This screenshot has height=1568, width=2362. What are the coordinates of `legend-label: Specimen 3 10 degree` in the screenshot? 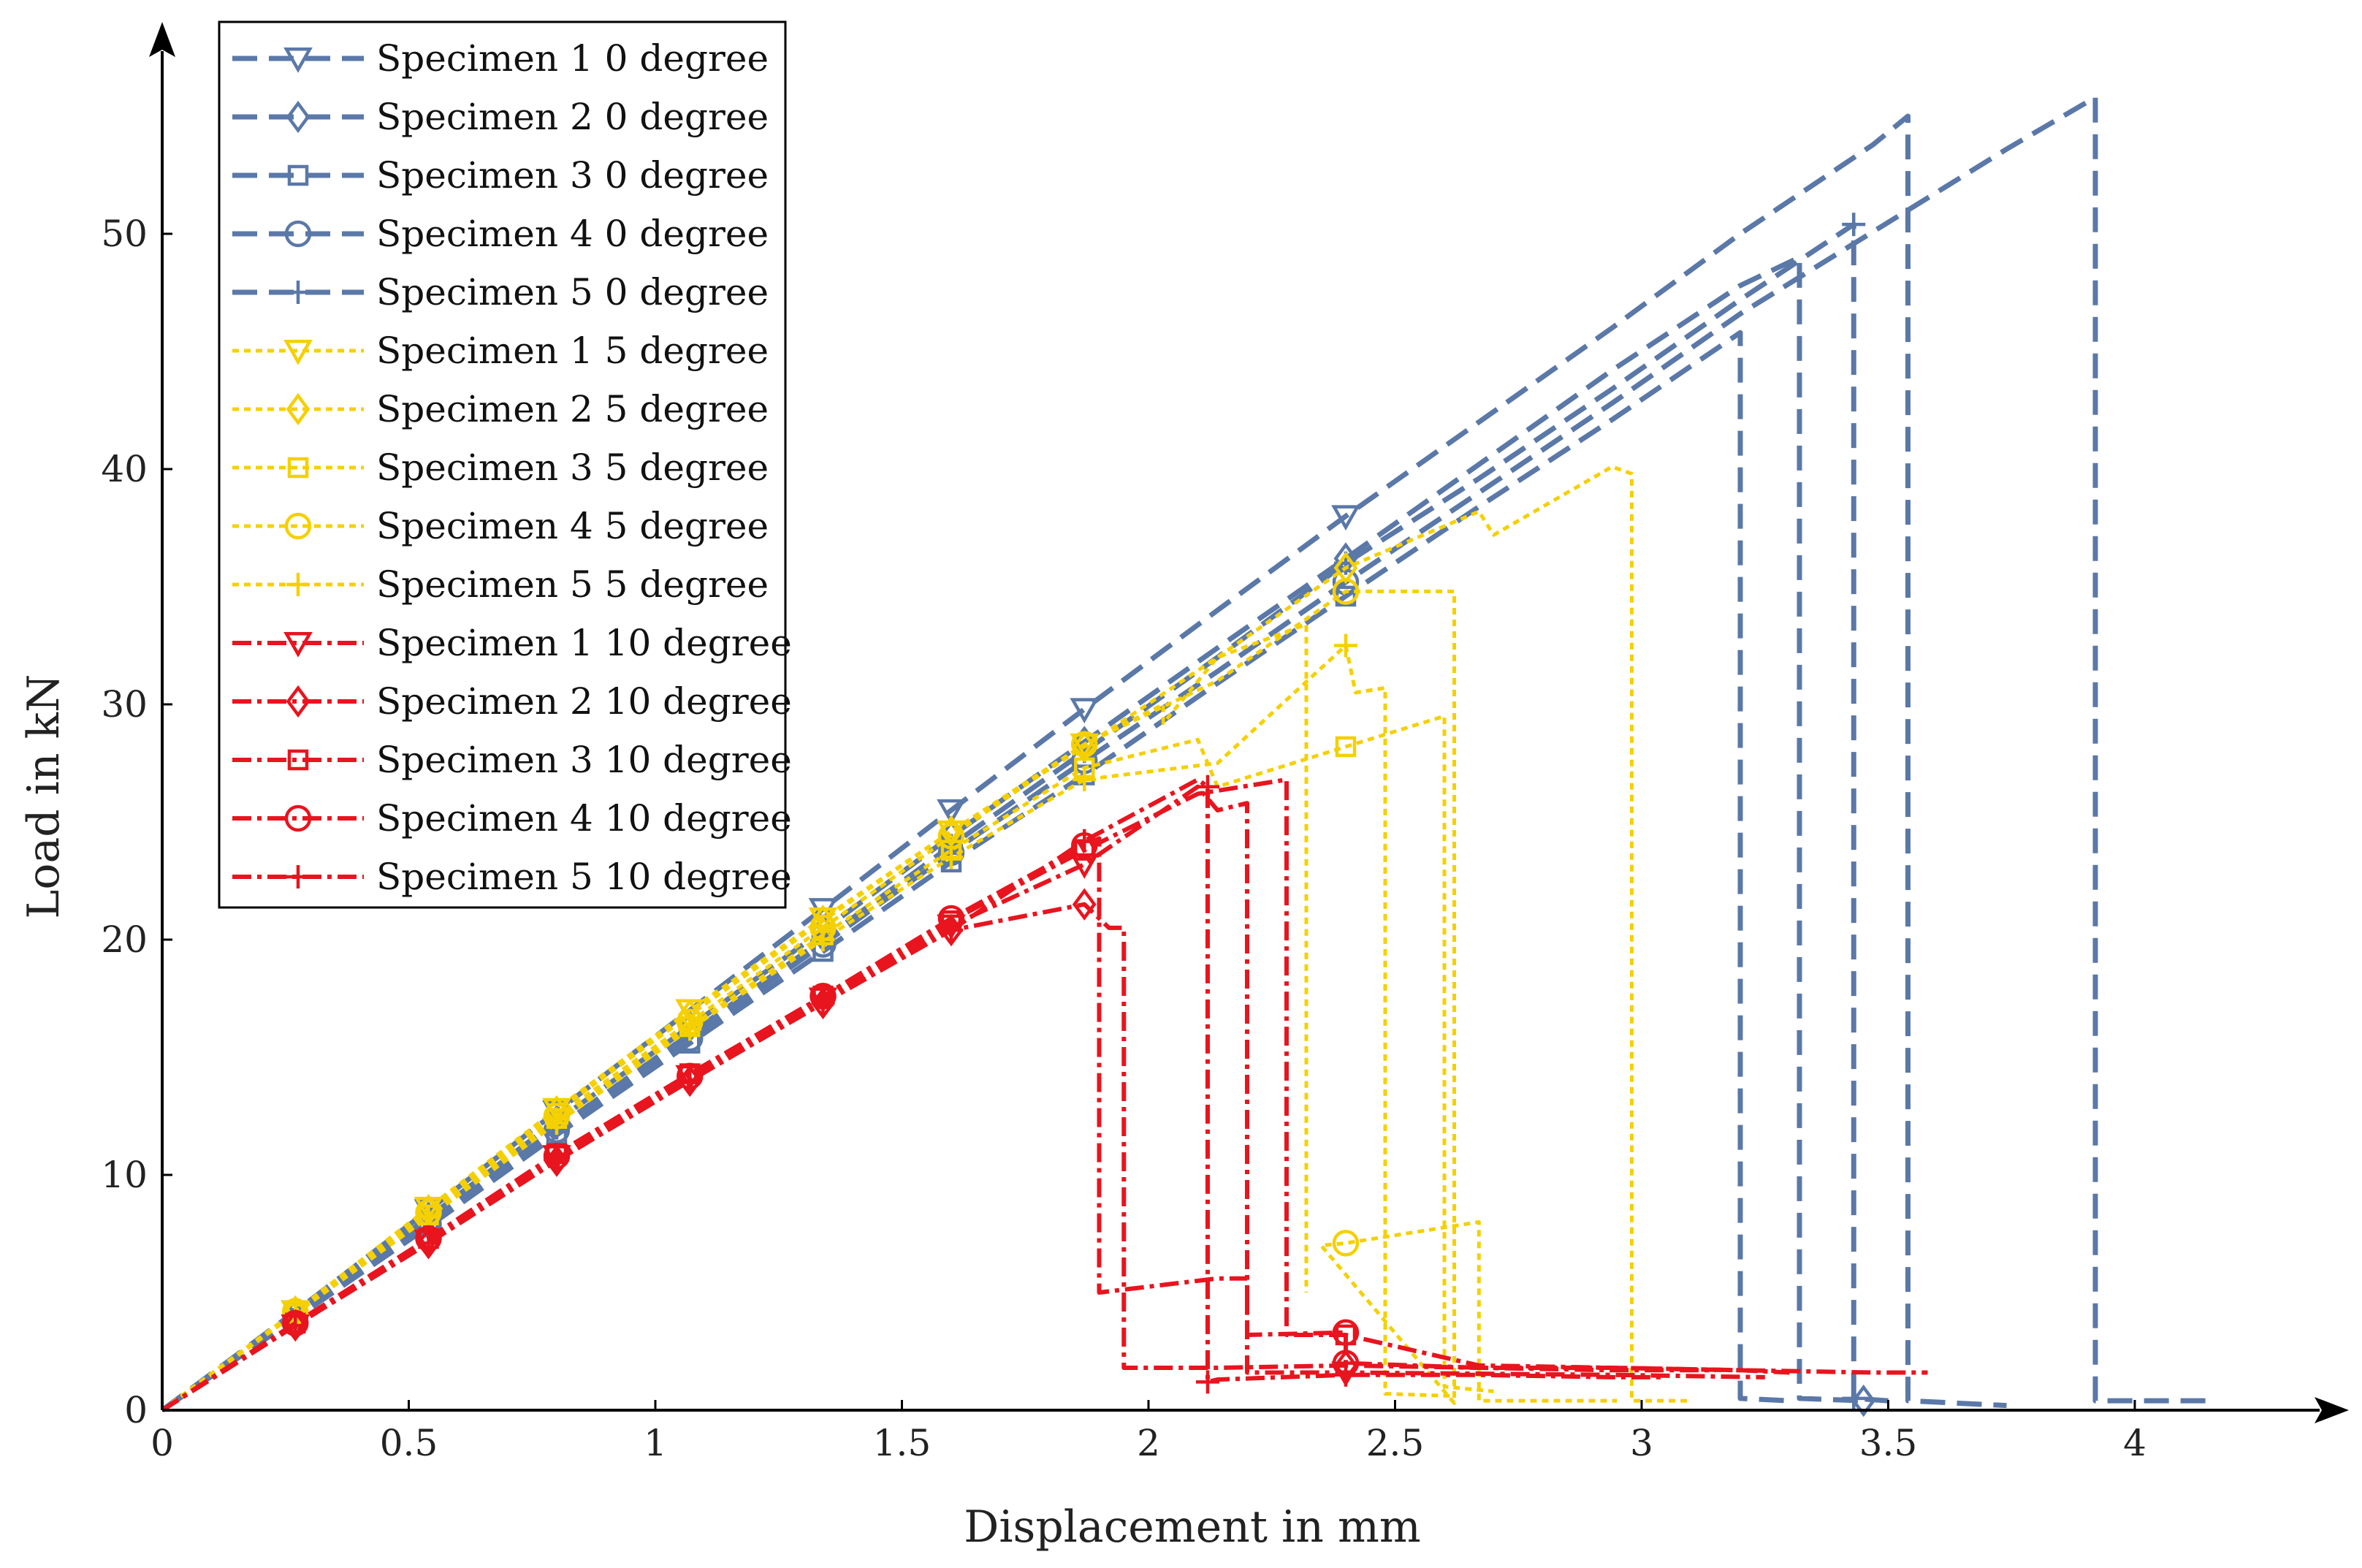 It's located at (584, 760).